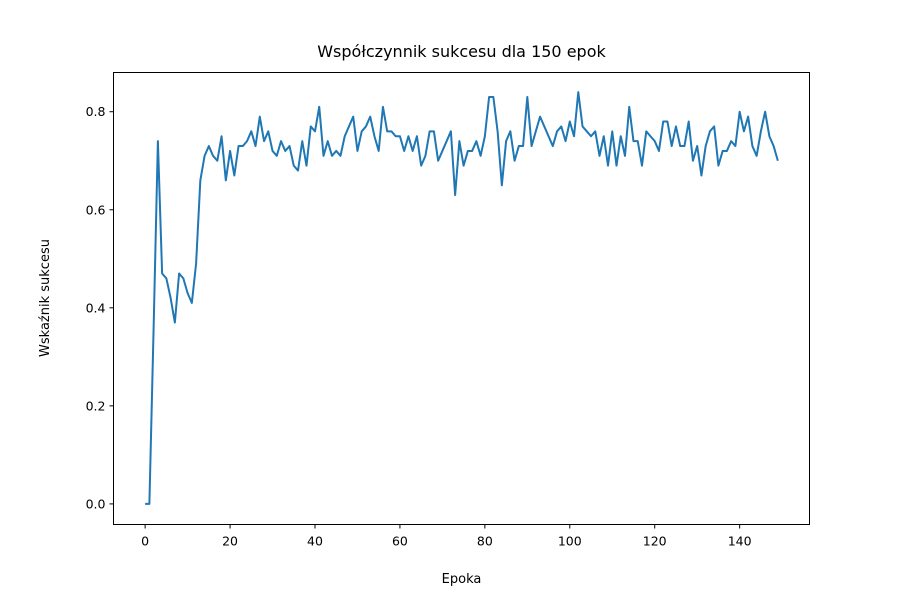 The image size is (900, 600). What do you see at coordinates (96, 209) in the screenshot?
I see `y-tick-label: 0.6` at bounding box center [96, 209].